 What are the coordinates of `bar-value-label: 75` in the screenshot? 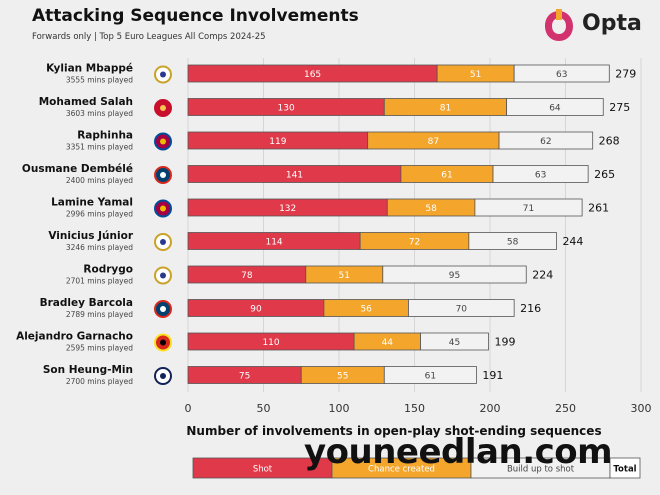 It's located at (244, 377).